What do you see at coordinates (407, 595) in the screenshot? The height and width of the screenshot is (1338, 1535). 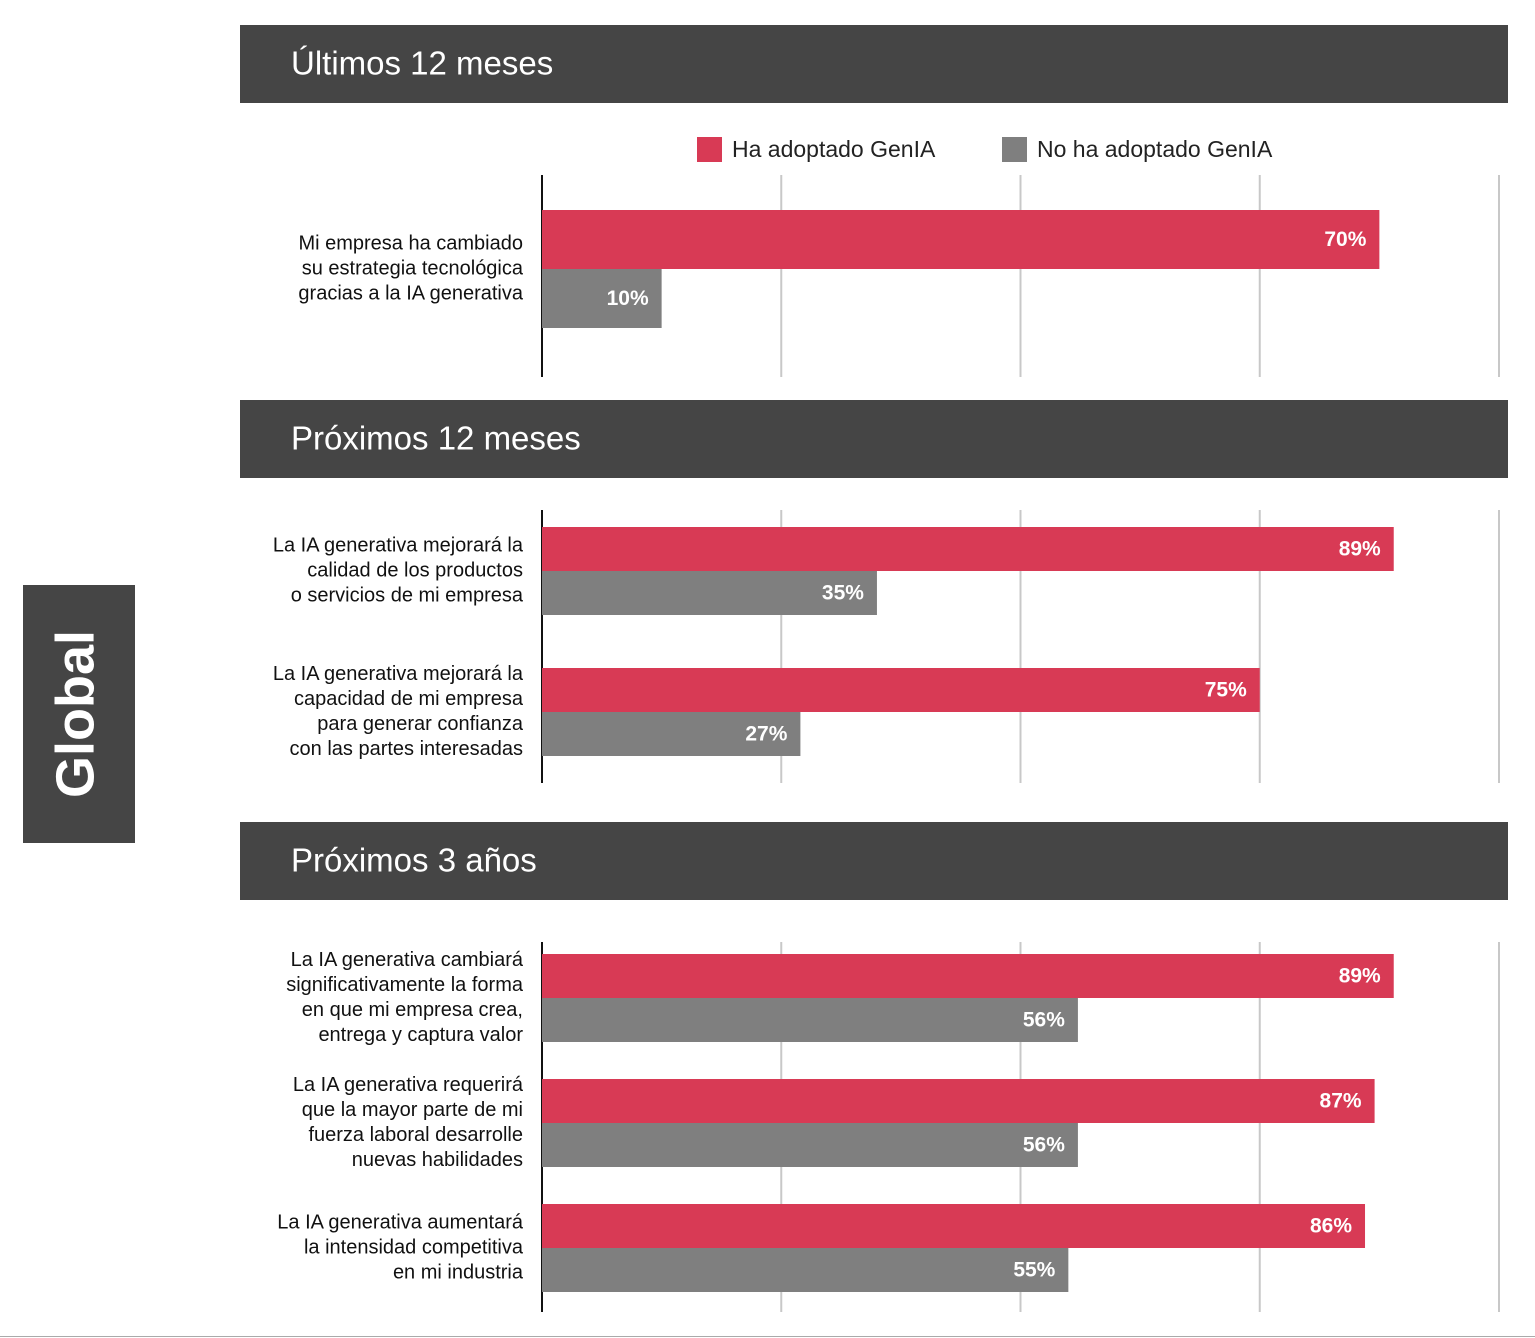 I see `category-label: o servicios de mi empresa` at bounding box center [407, 595].